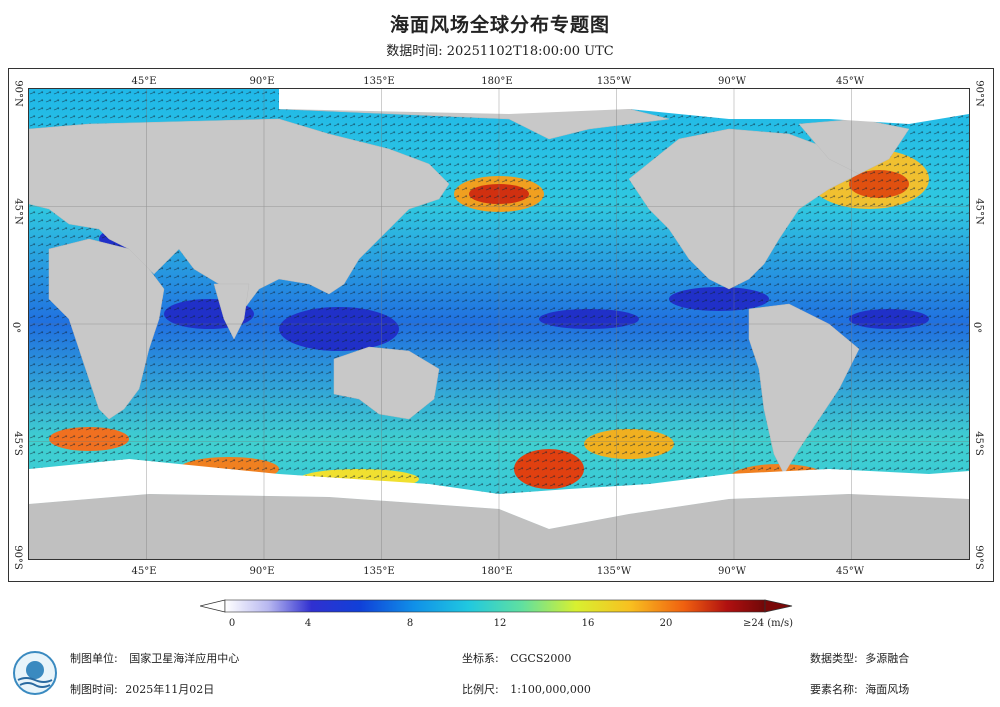 The width and height of the screenshot is (1000, 707). What do you see at coordinates (979, 211) in the screenshot?
I see `lat-label-right: 45°N` at bounding box center [979, 211].